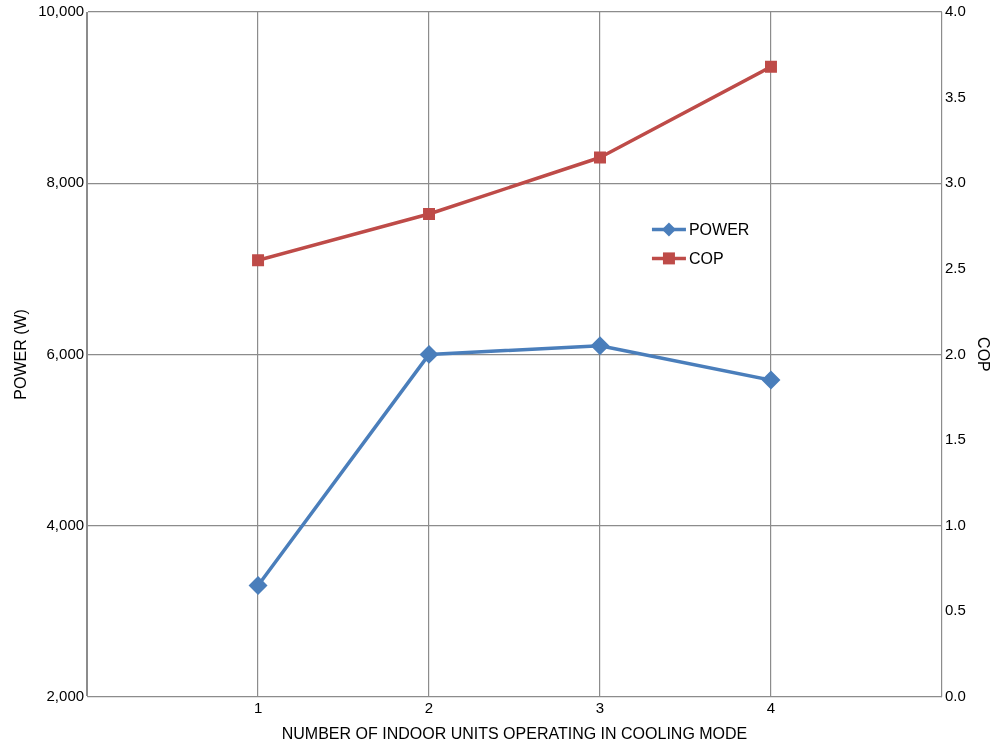 The image size is (1004, 754). Describe the element at coordinates (955, 96) in the screenshot. I see `y2-tick-label: 3.5` at that location.